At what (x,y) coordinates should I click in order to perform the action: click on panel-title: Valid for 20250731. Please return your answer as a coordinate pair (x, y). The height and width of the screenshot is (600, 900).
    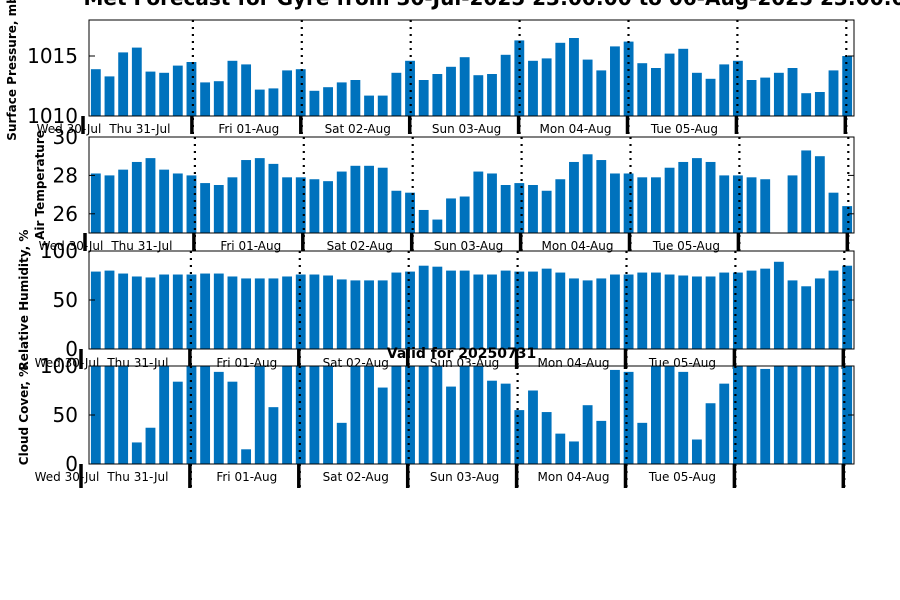
    Looking at the image, I should click on (461, 354).